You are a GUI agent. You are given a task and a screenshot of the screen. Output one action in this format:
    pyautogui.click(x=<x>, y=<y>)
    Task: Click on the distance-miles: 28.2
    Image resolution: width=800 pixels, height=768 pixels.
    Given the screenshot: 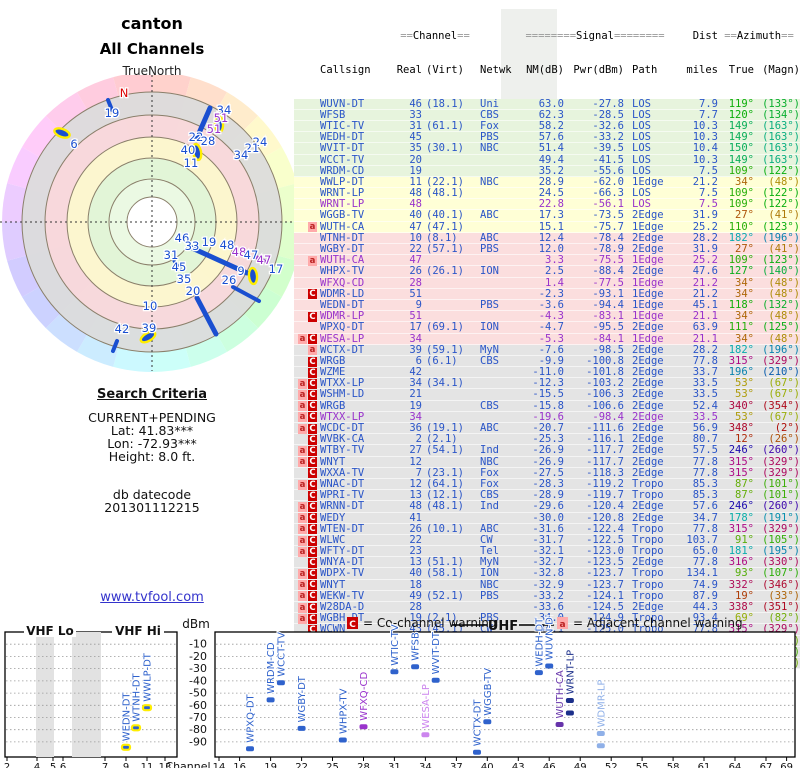 What is the action you would take?
    pyautogui.click(x=705, y=349)
    